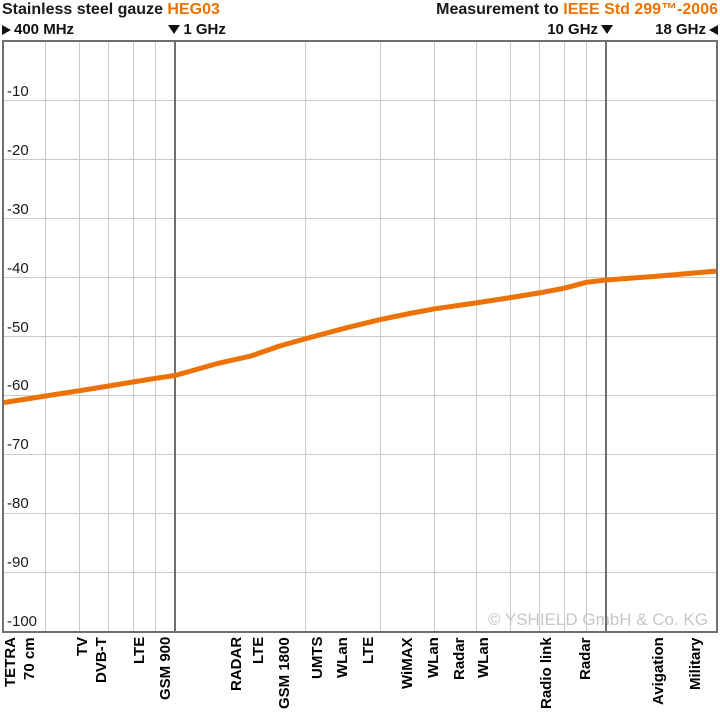 This screenshot has width=720, height=720. I want to click on freq-marker-400-mhz: 400 MHz, so click(38, 29).